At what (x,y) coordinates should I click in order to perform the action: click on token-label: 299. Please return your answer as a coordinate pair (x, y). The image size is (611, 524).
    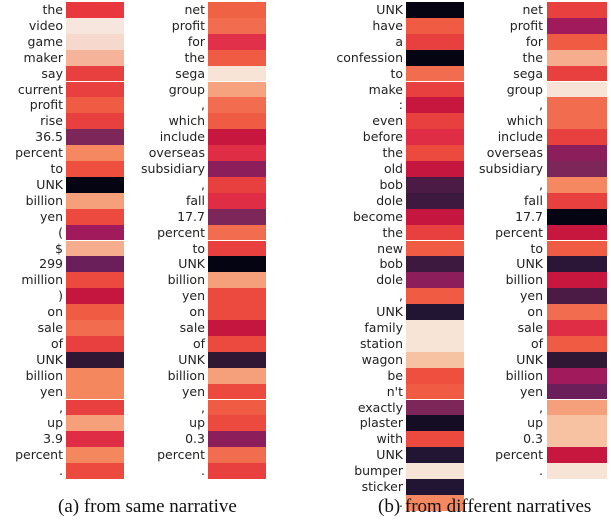
    Looking at the image, I should click on (51, 264).